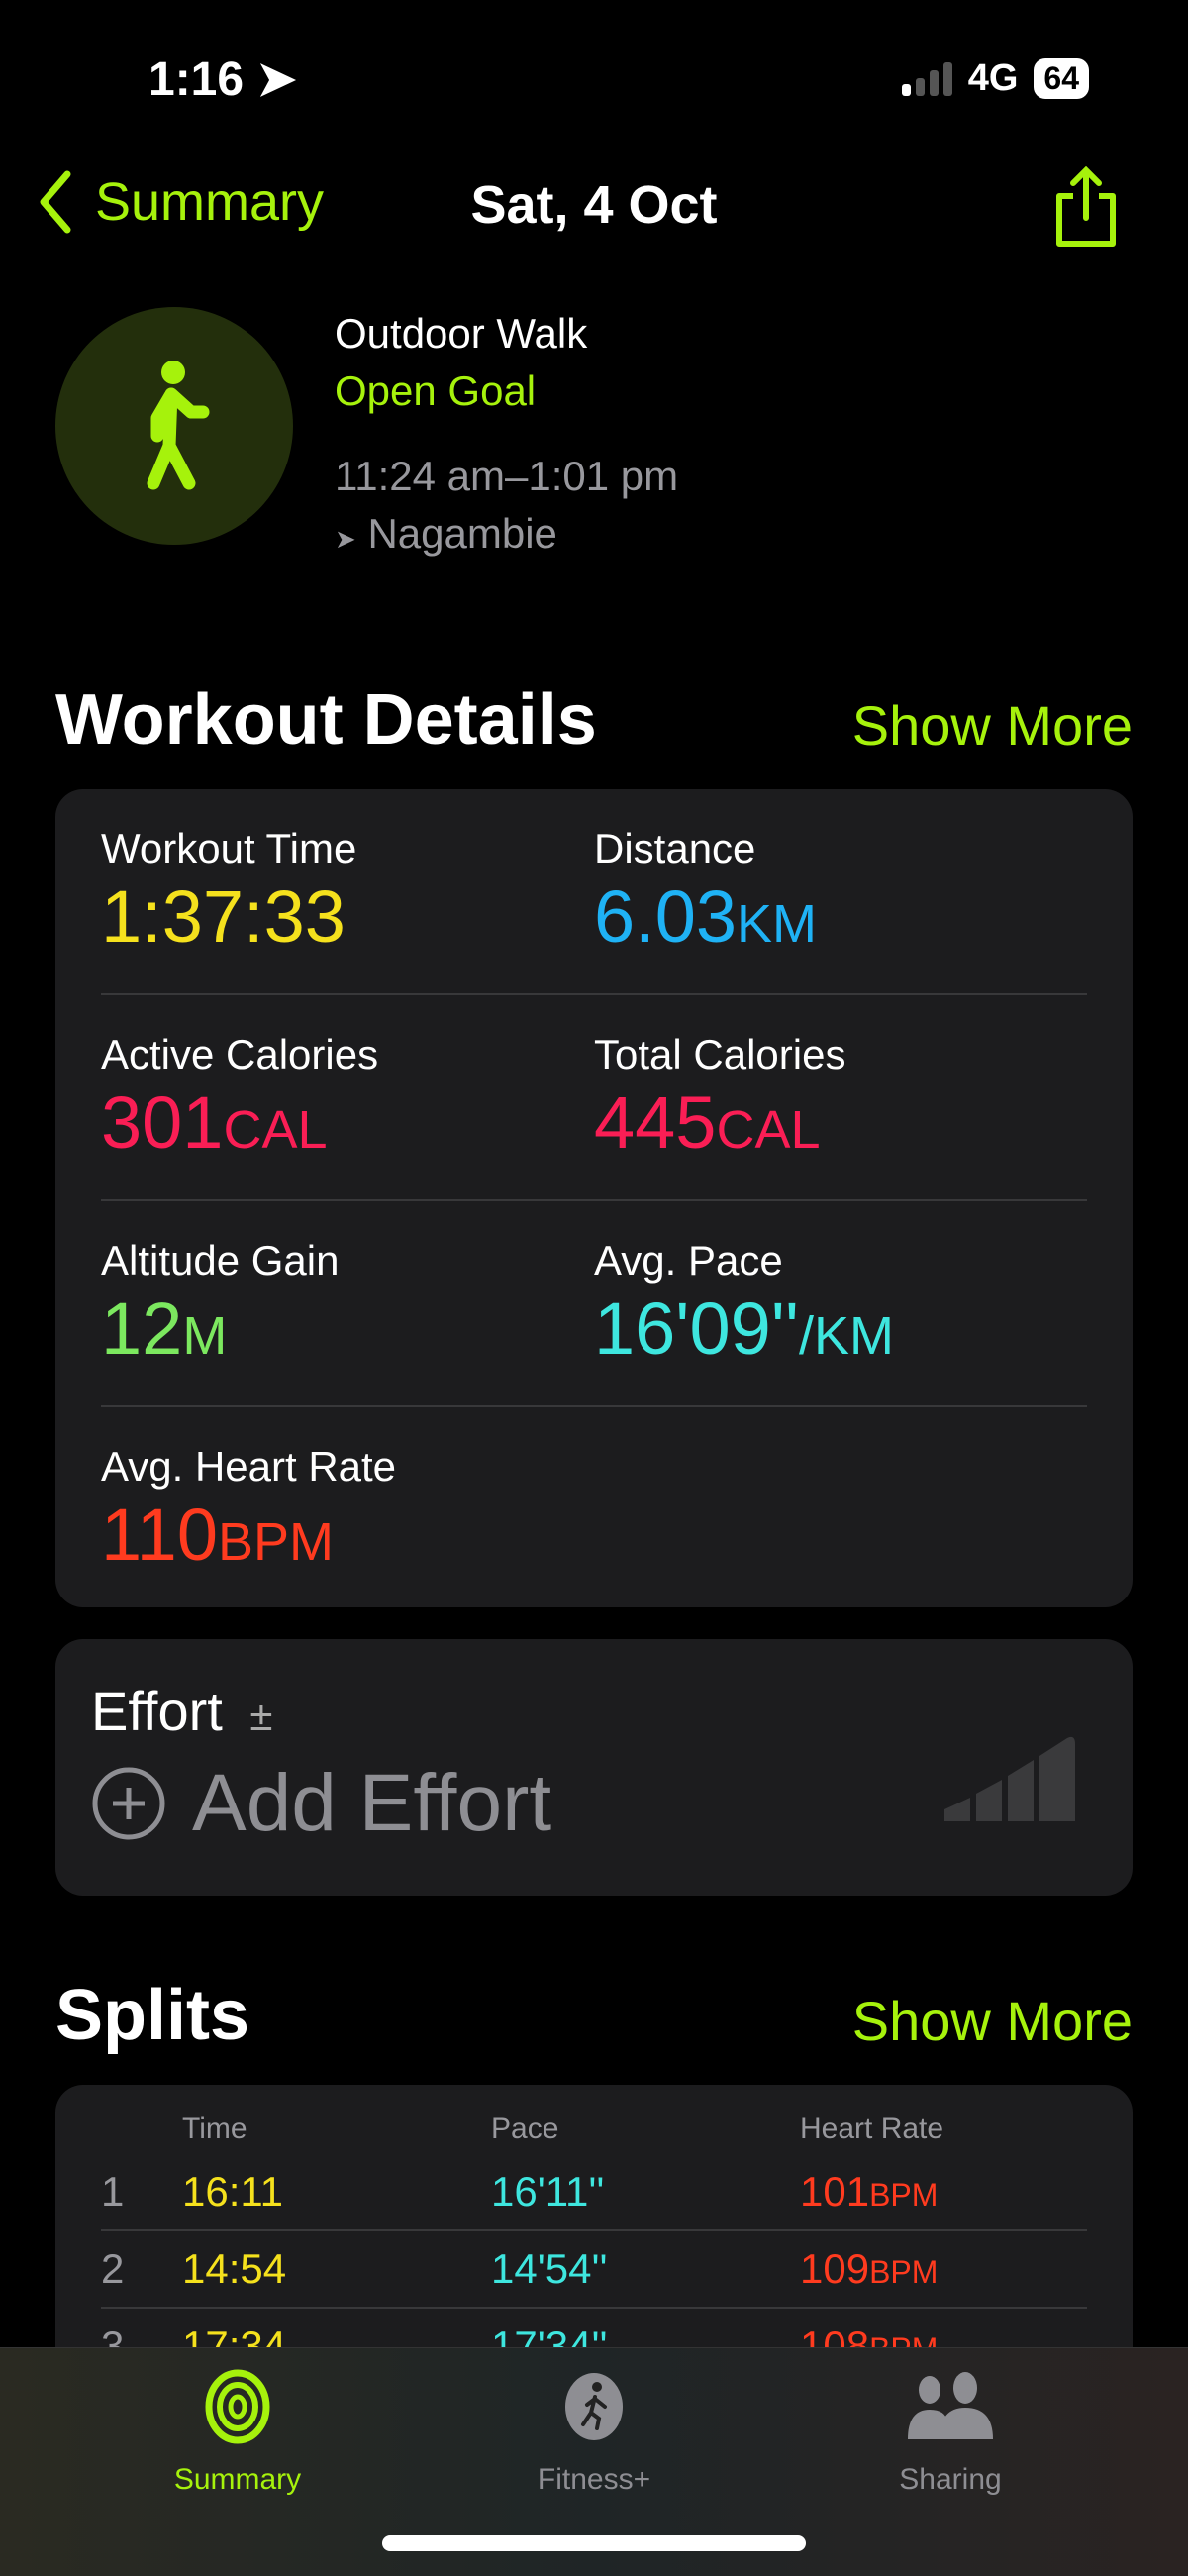 Image resolution: width=1188 pixels, height=2576 pixels. What do you see at coordinates (347, 1123) in the screenshot?
I see `metric-value: 301cal` at bounding box center [347, 1123].